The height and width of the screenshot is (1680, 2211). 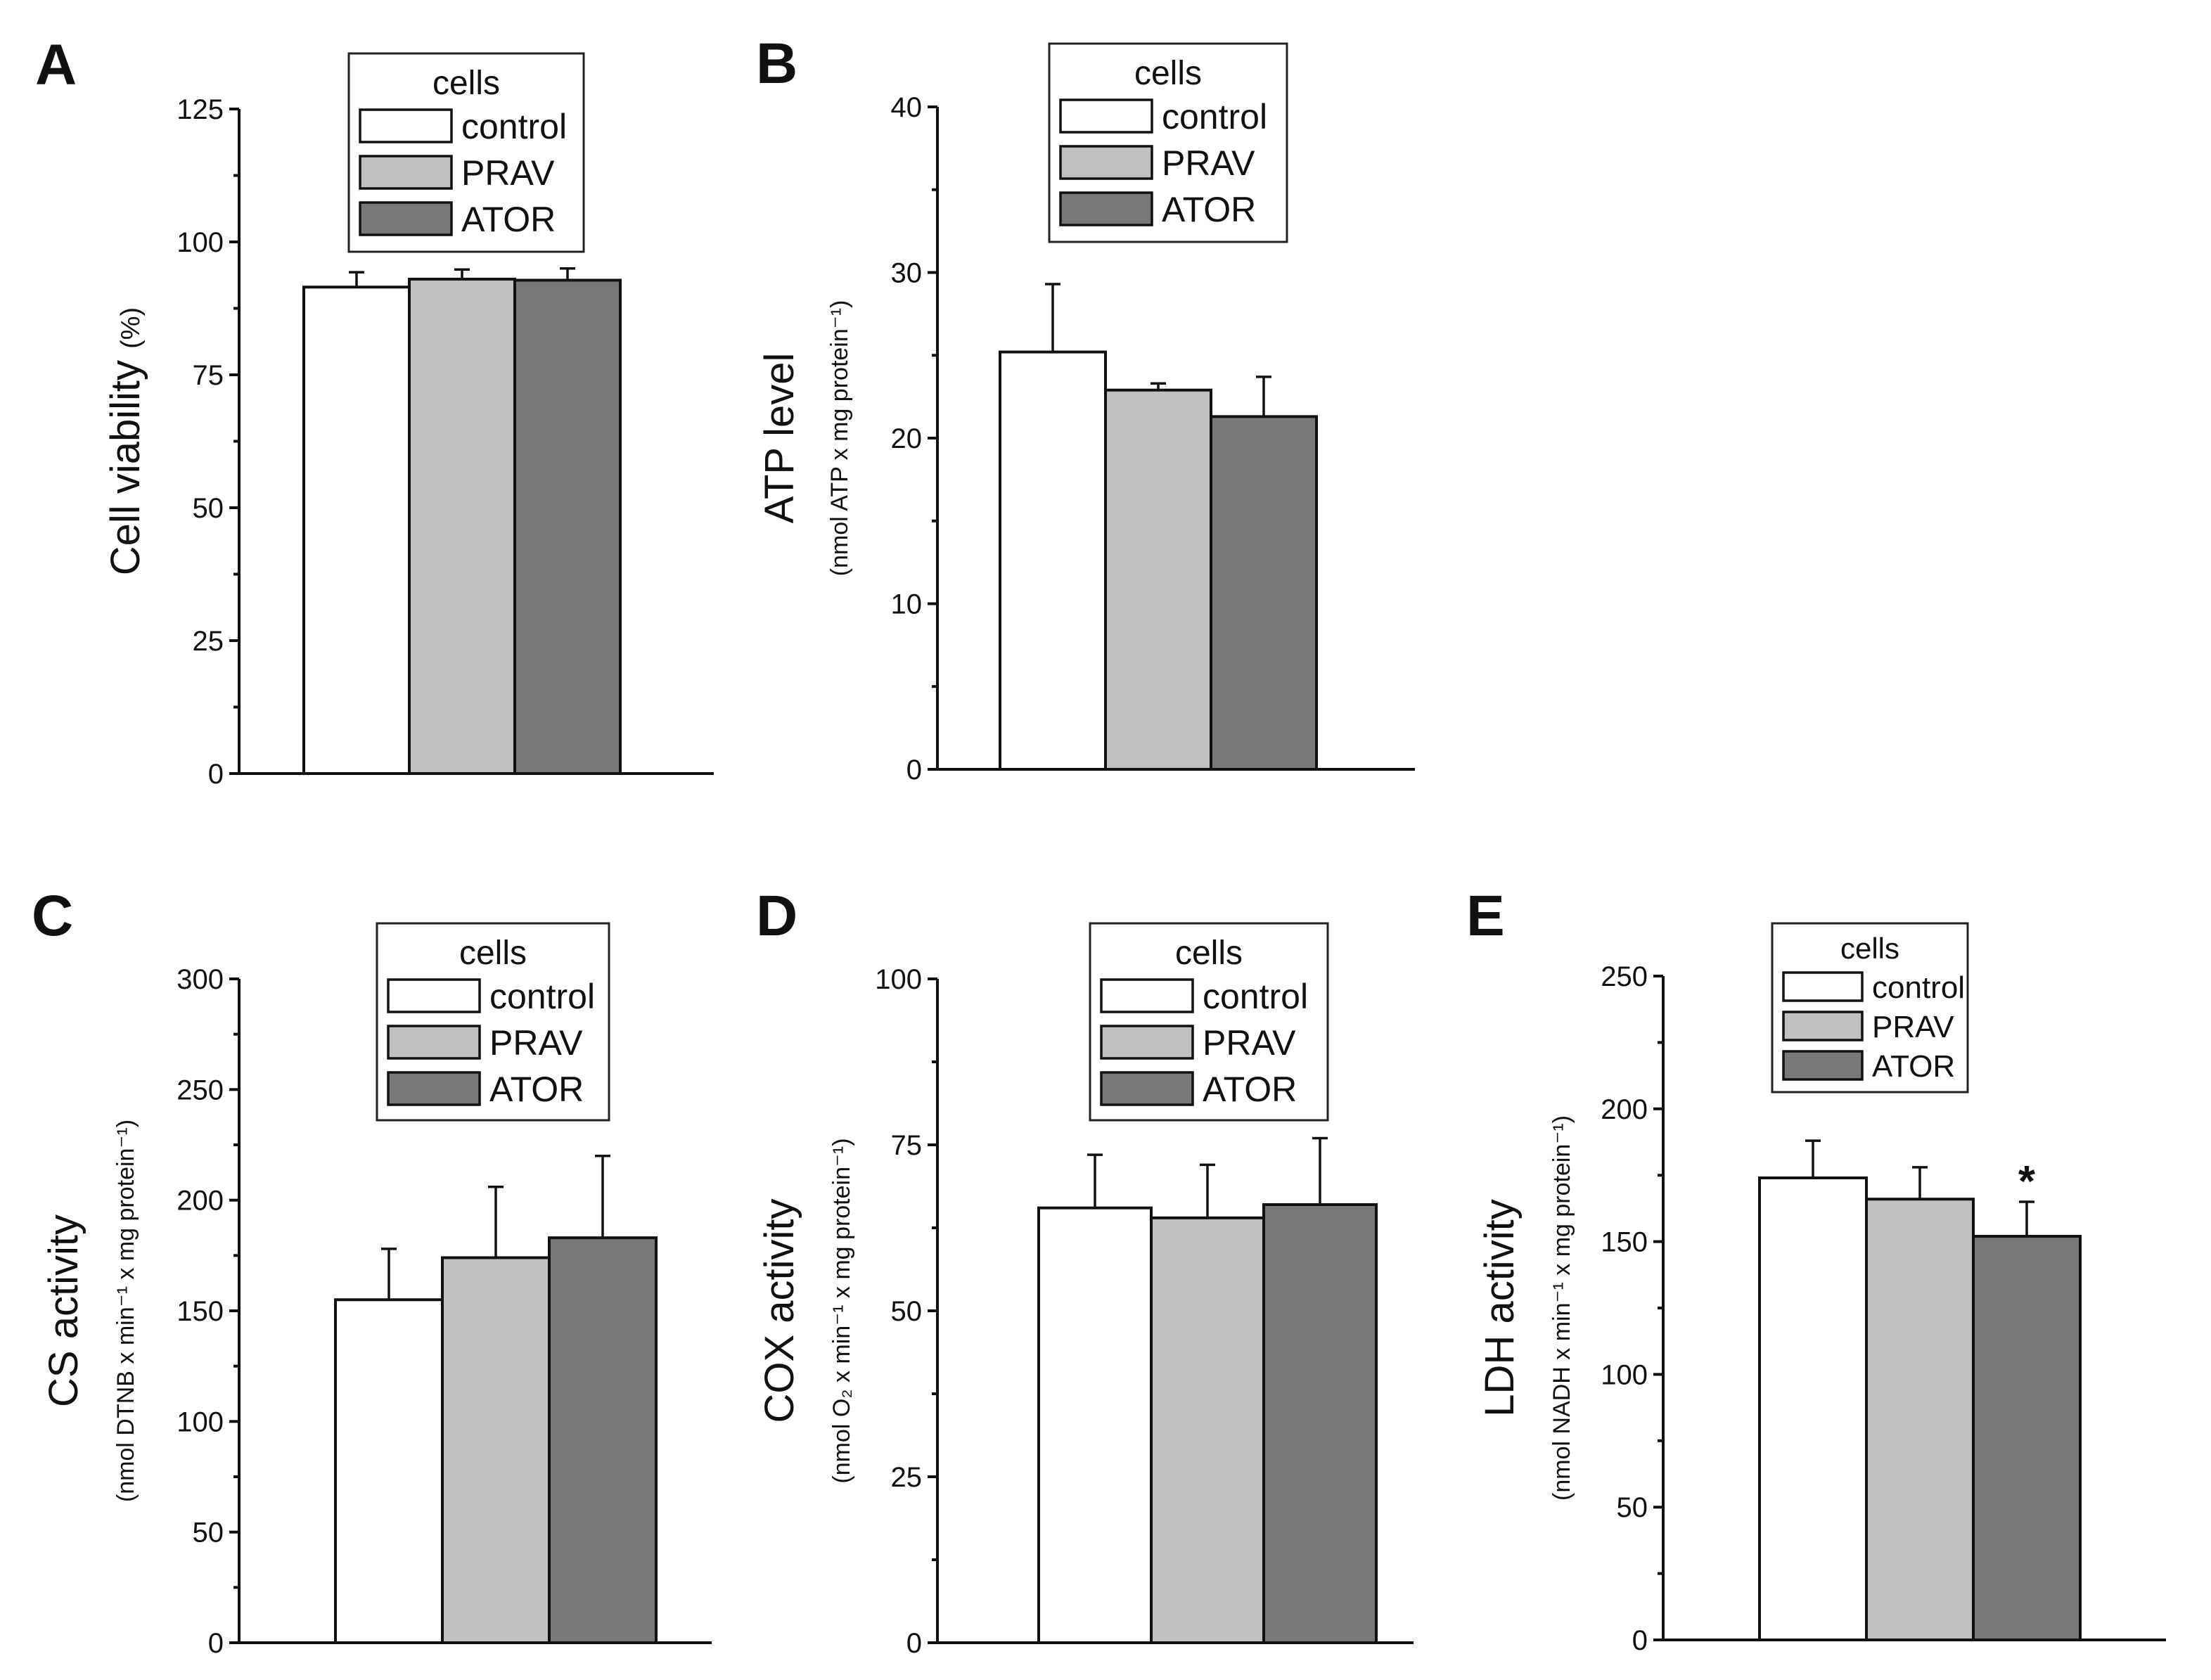 I want to click on y-tick-label: 250, so click(x=1624, y=976).